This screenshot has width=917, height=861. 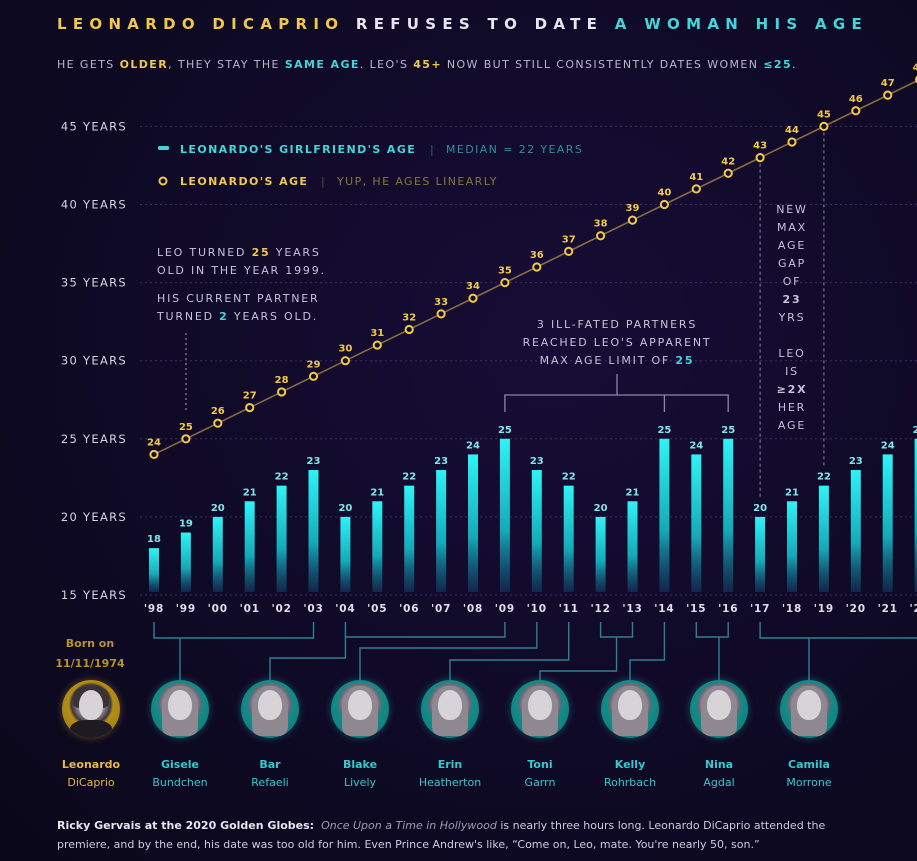 I want to click on x-tick-label: '11, so click(x=569, y=609).